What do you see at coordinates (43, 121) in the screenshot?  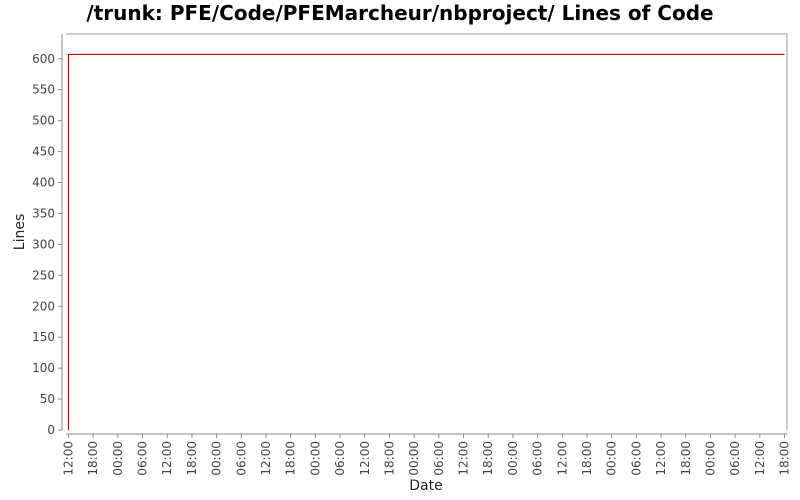 I see `y-tick-label: 500` at bounding box center [43, 121].